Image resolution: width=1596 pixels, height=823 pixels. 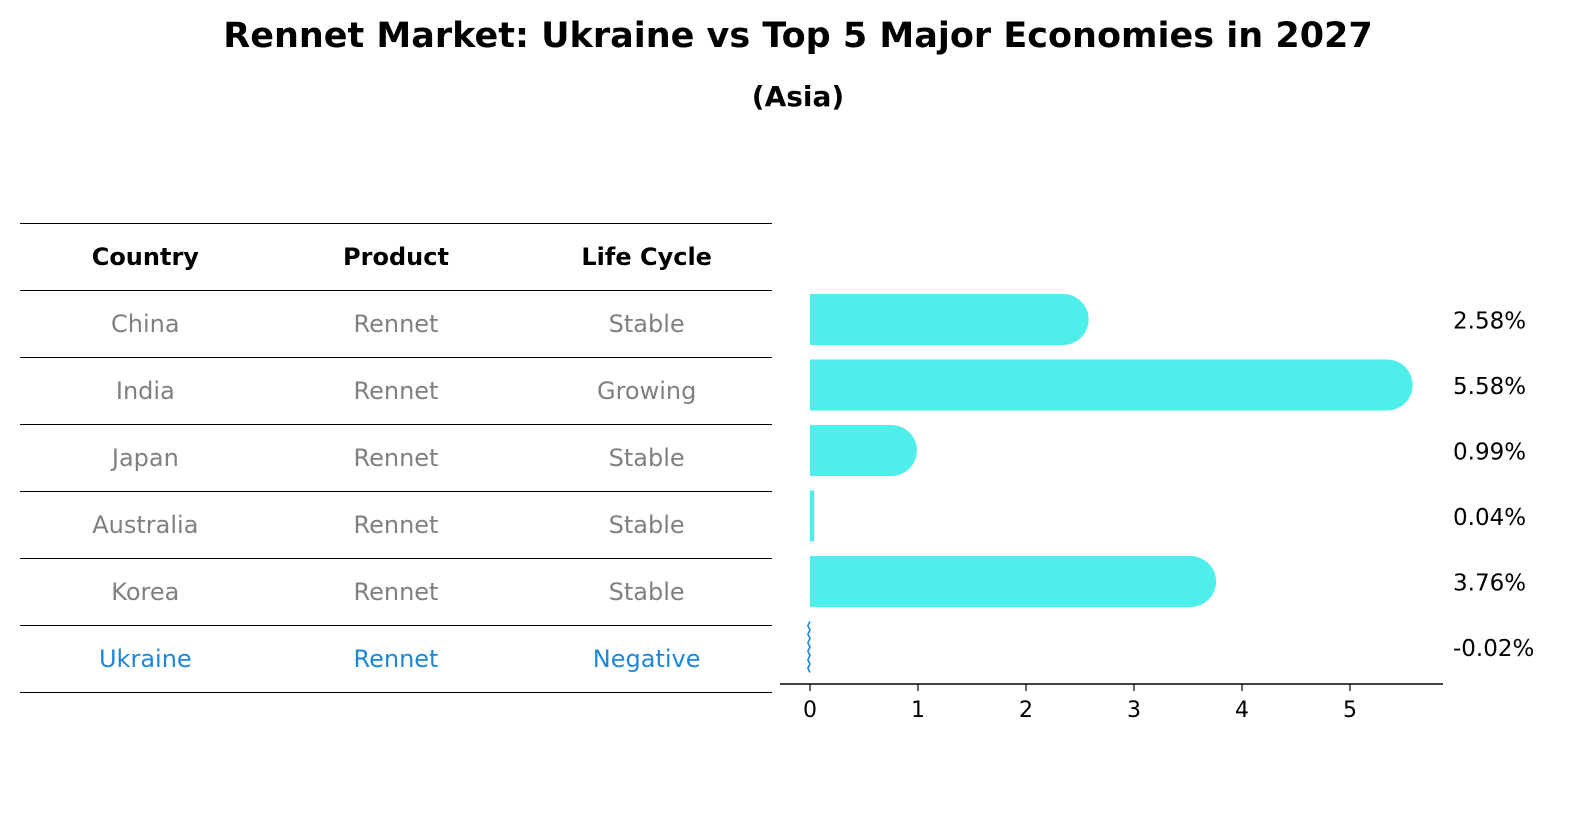 I want to click on value-label-korea: 3.76%, so click(x=1489, y=584).